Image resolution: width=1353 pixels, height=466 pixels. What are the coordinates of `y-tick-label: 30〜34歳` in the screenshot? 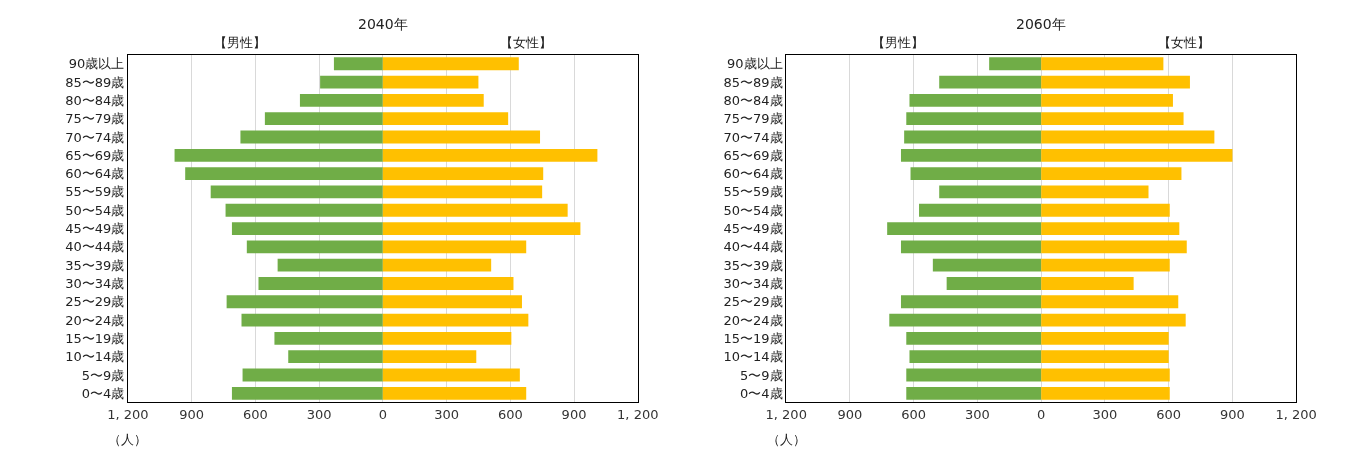 It's located at (753, 284).